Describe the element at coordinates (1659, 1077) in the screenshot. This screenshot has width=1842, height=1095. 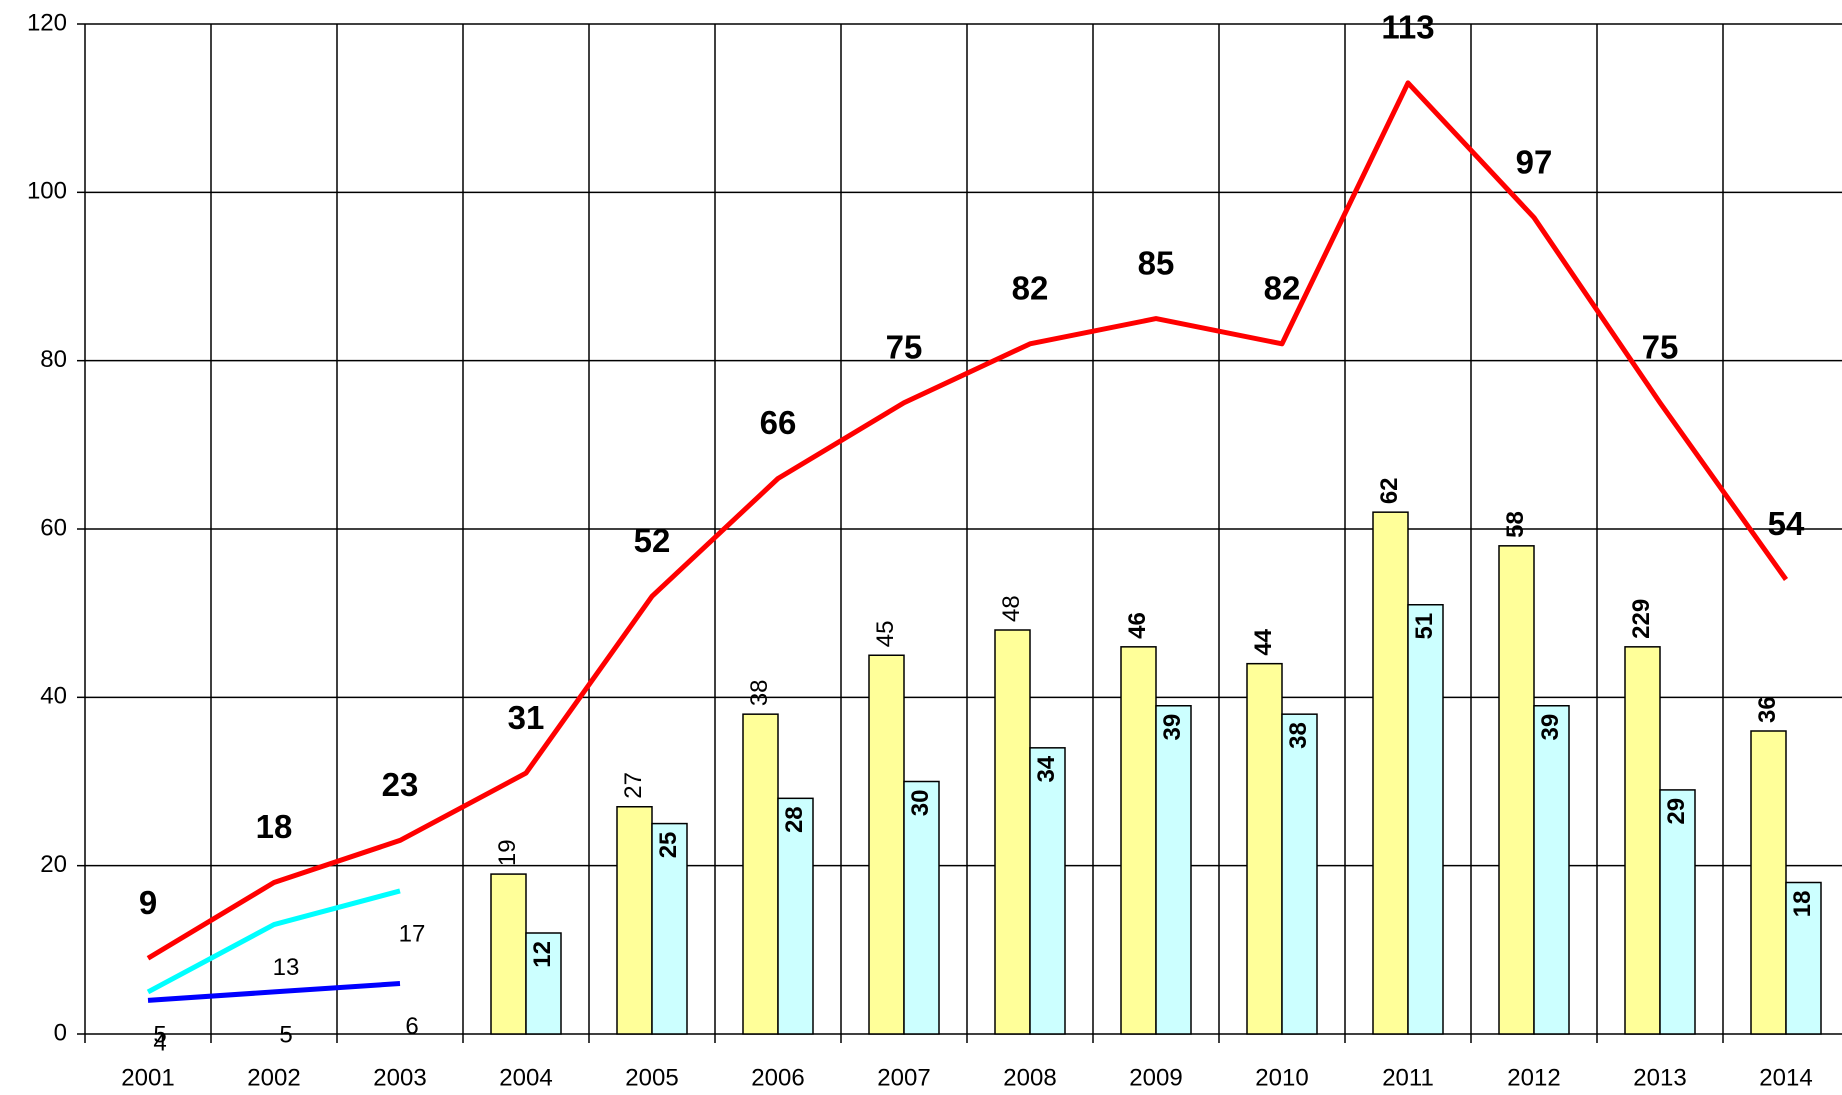
I see `x-tick-label: 2013` at that location.